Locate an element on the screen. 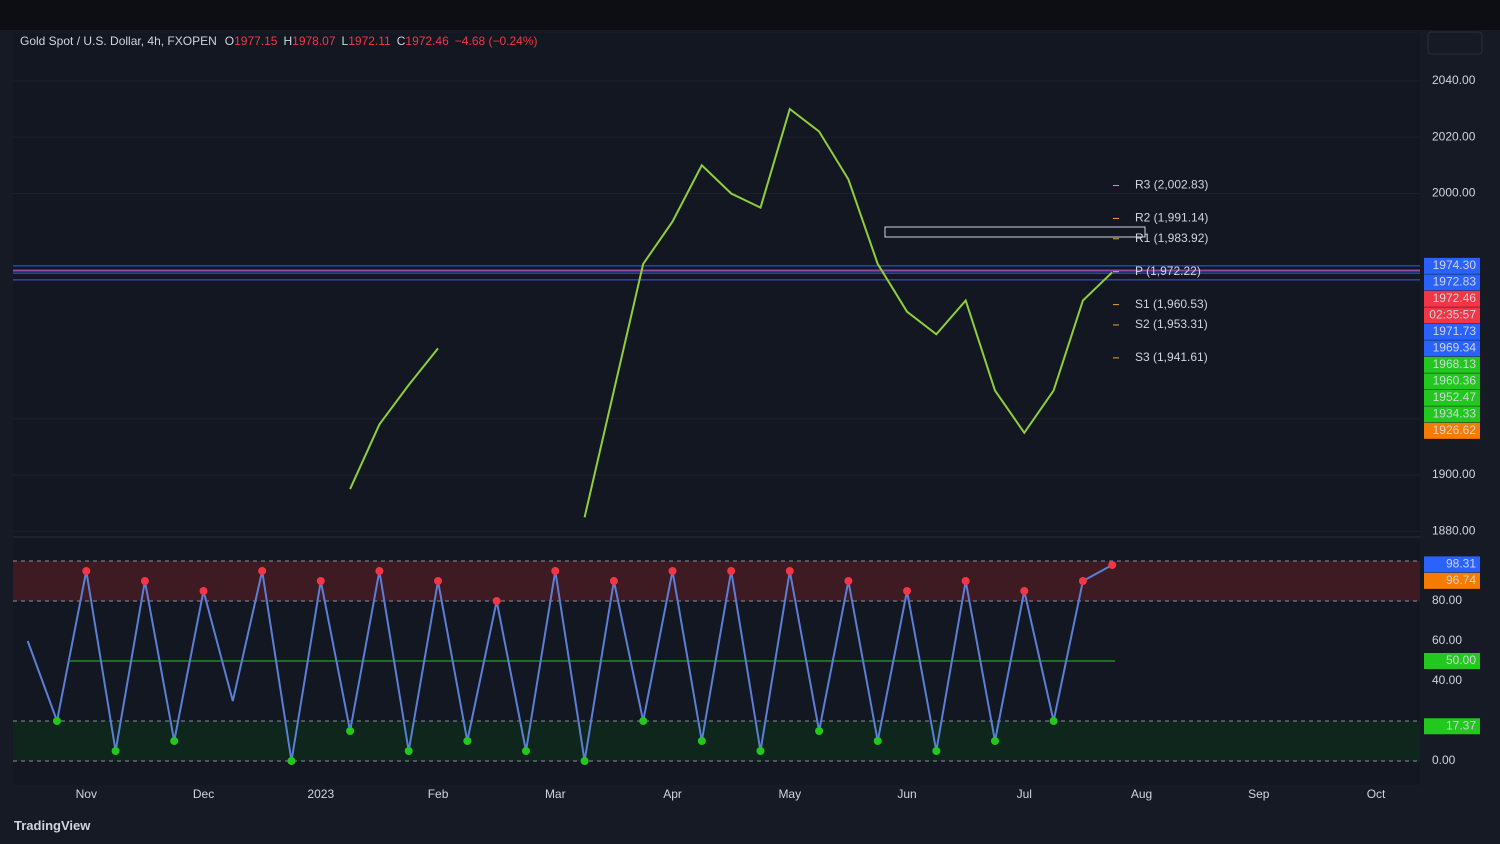 This screenshot has width=1500, height=844. x-tick-label: Oct is located at coordinates (1376, 794).